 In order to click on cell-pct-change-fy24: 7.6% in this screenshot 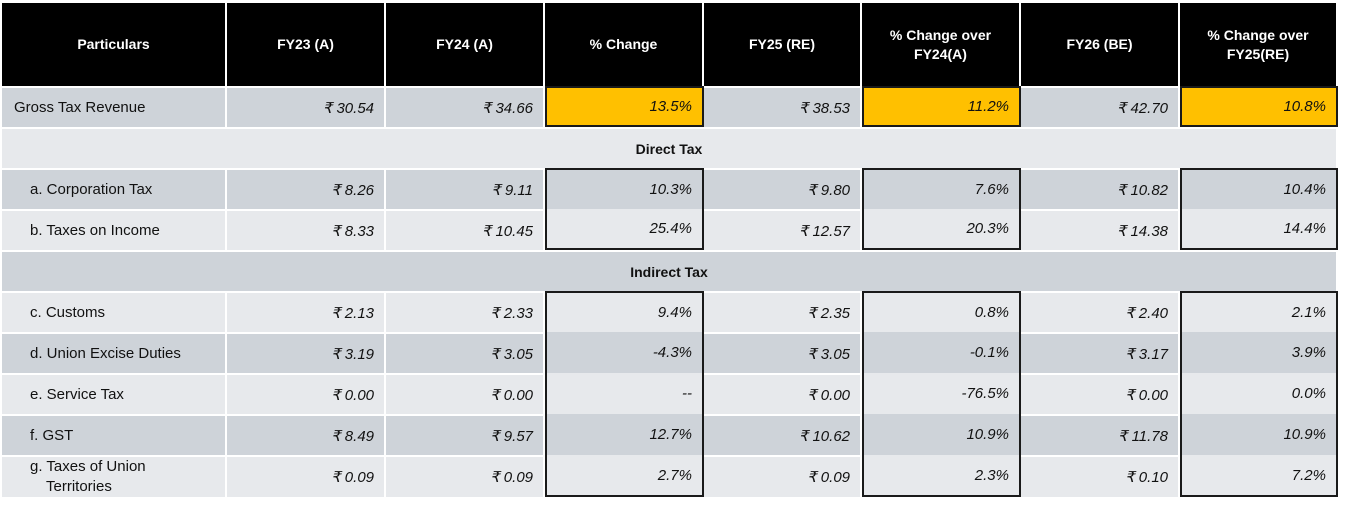, I will do `click(941, 188)`.